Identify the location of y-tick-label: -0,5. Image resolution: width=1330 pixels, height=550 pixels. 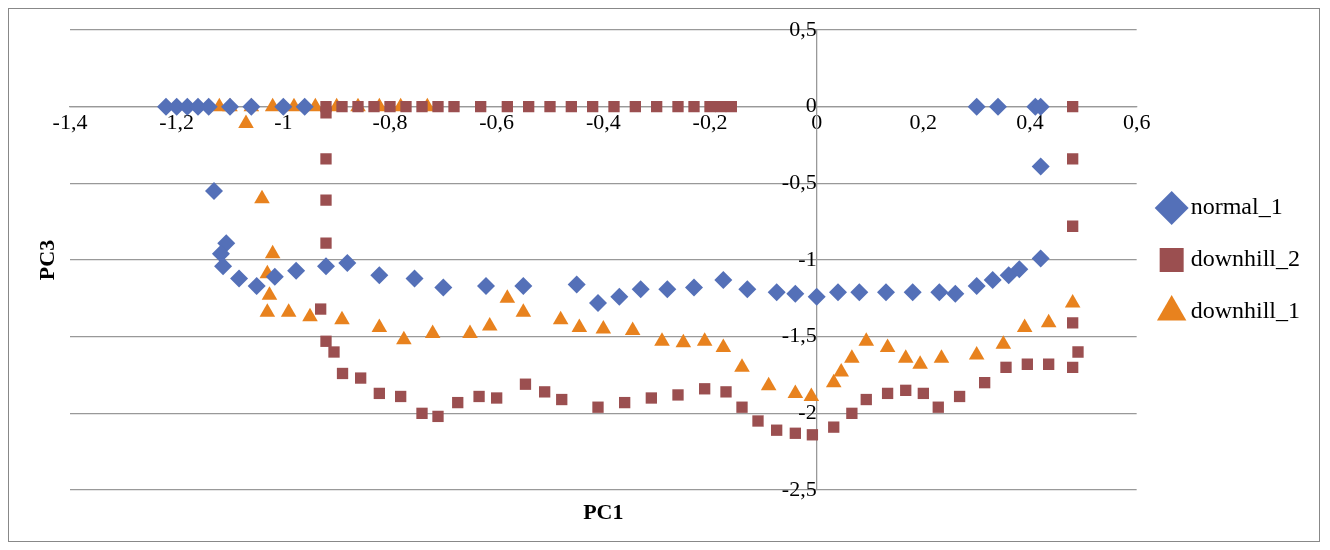
(799, 182).